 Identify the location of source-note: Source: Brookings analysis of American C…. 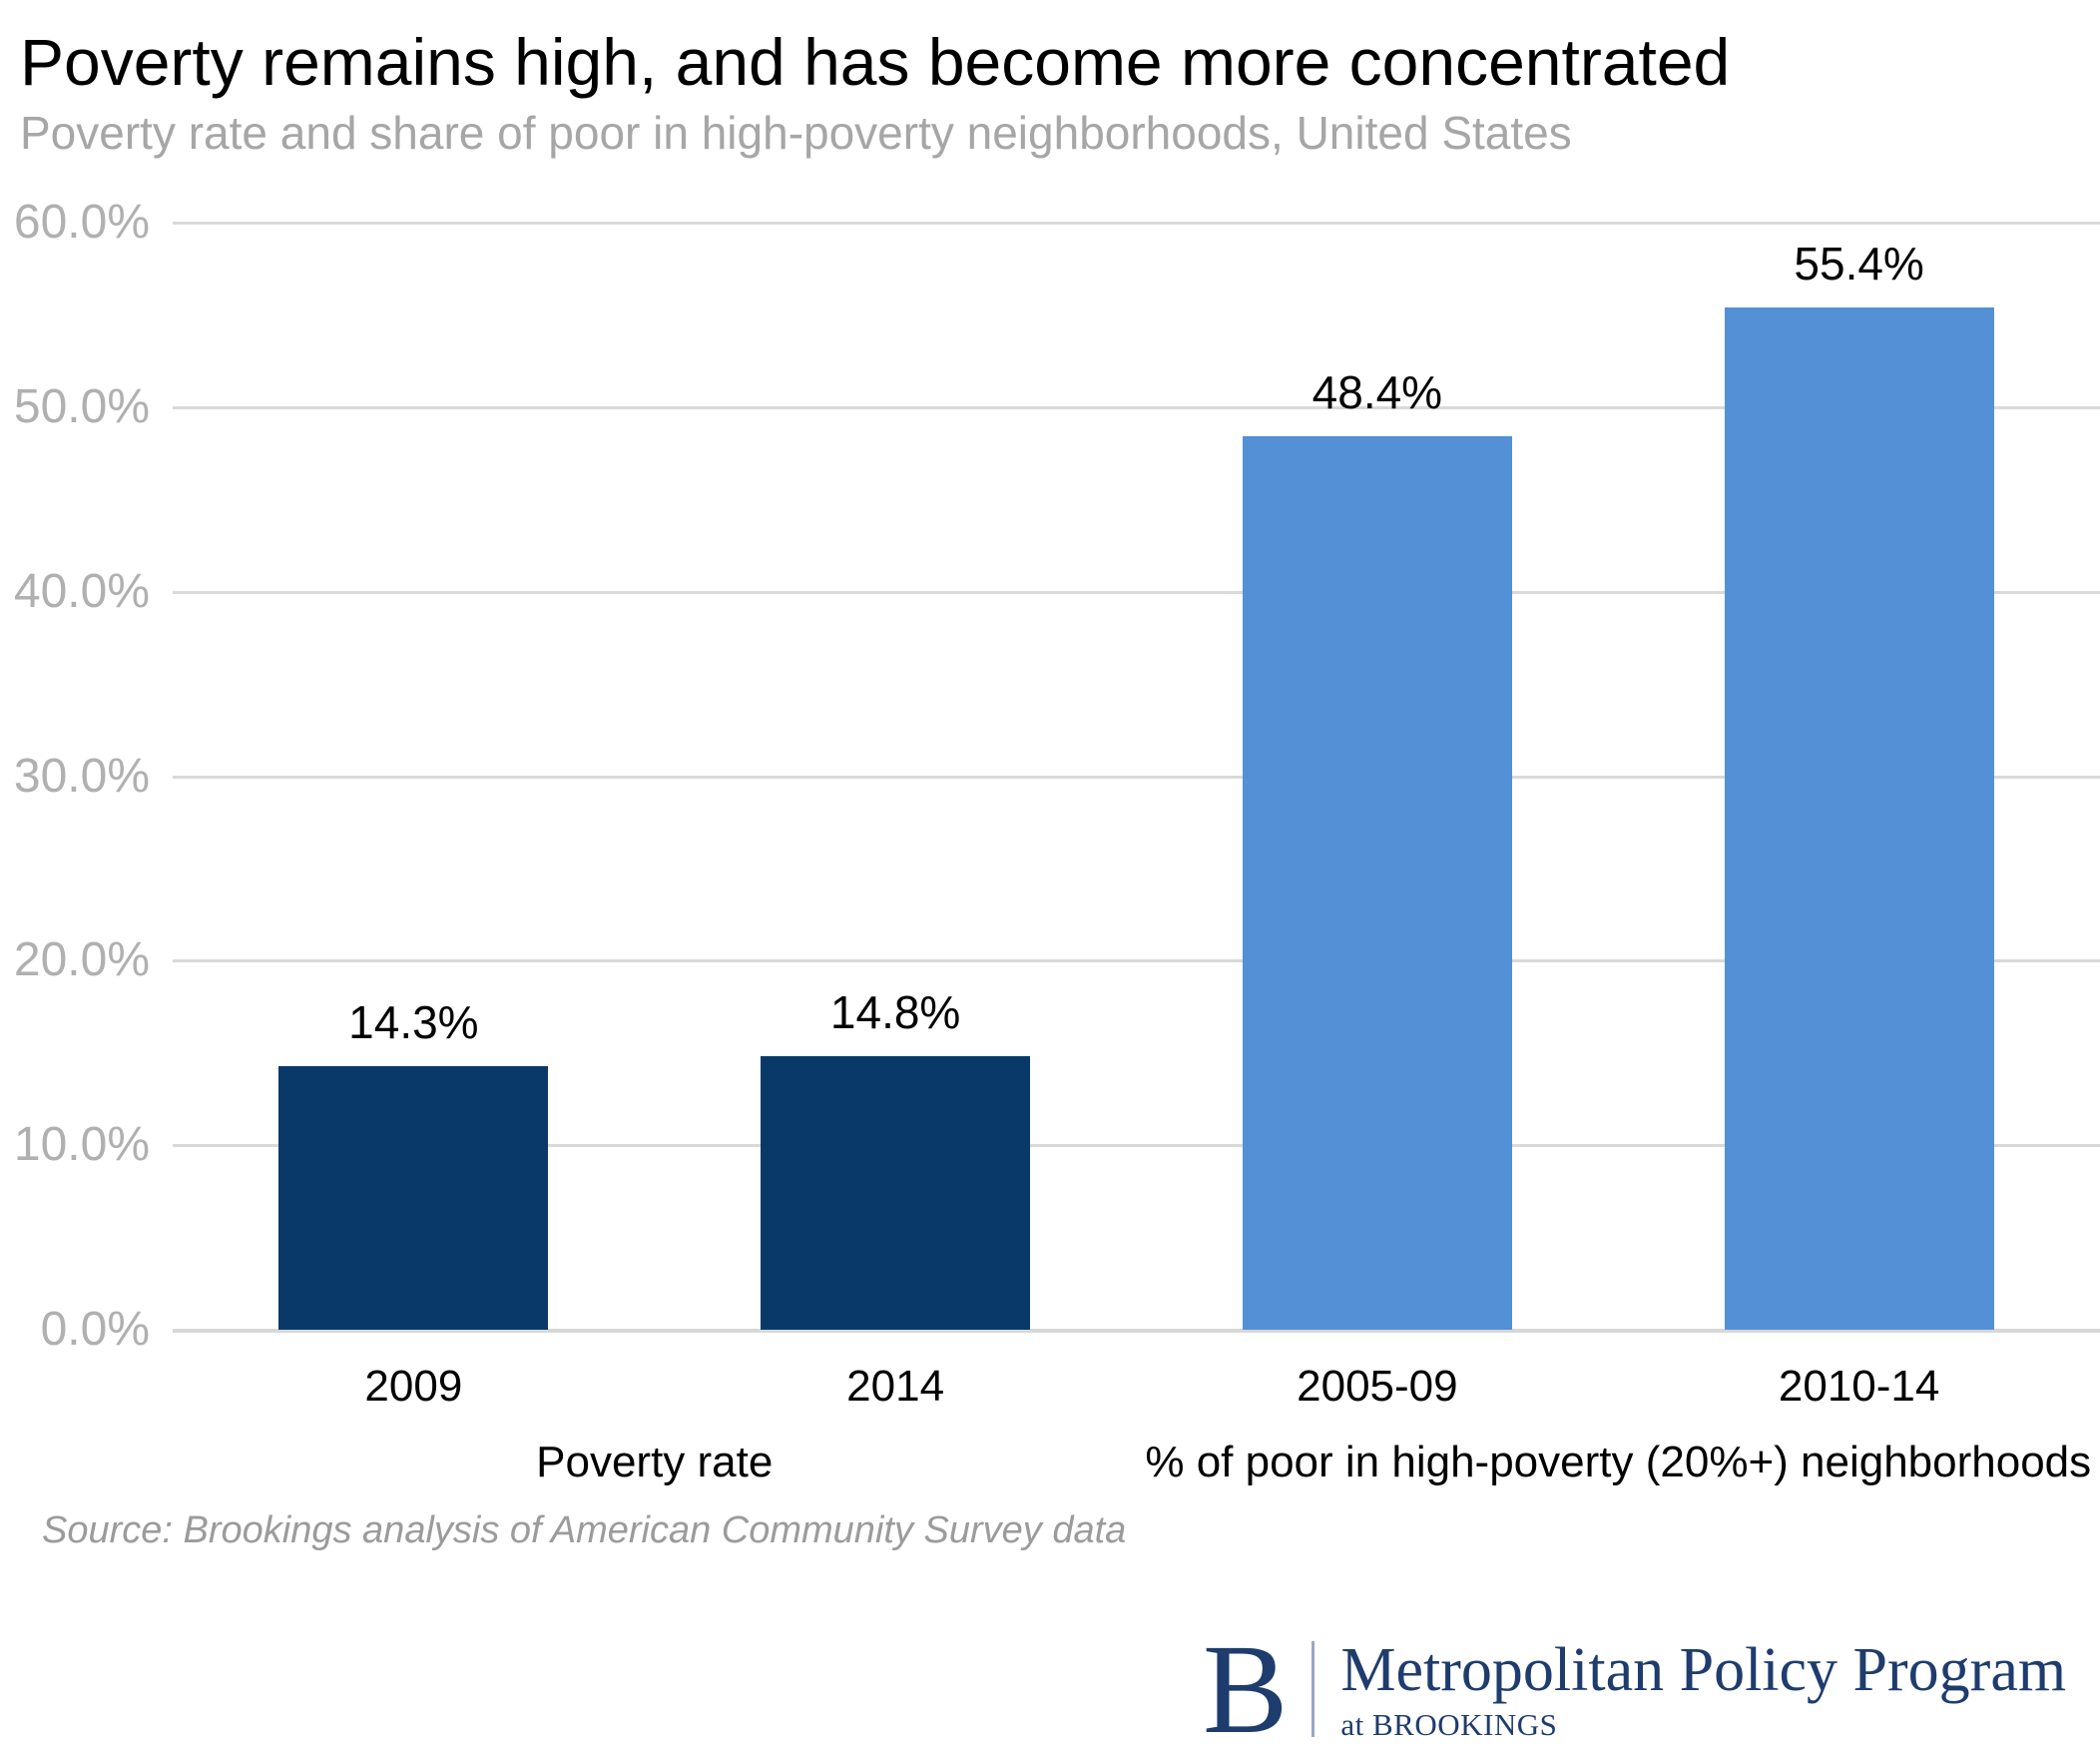
(584, 1530).